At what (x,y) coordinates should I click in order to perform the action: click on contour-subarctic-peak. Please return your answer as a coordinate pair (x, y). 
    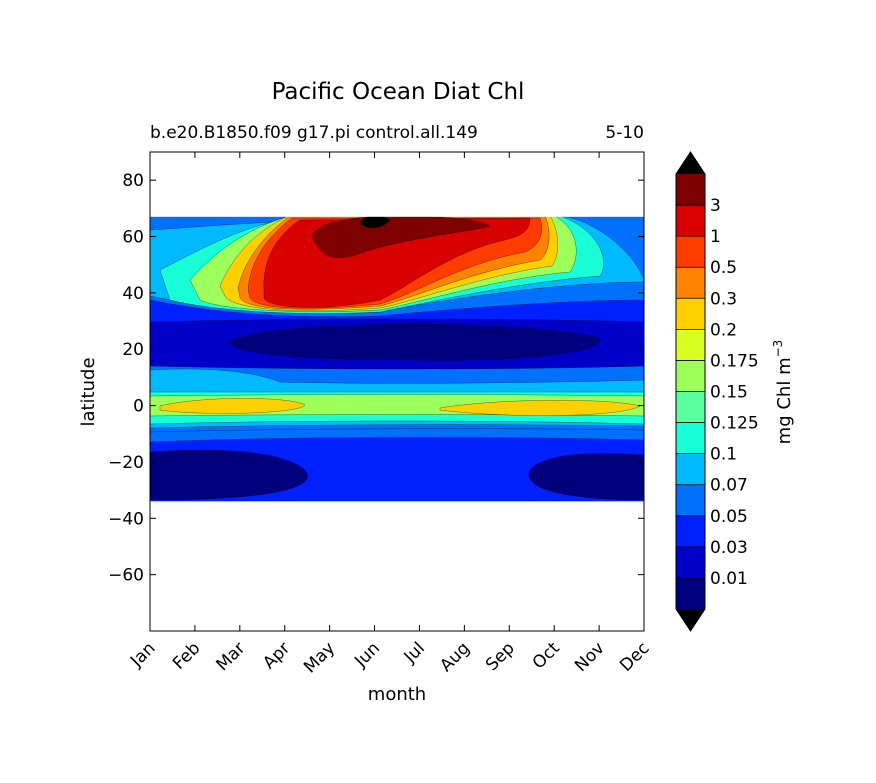
    Looking at the image, I should click on (375, 221).